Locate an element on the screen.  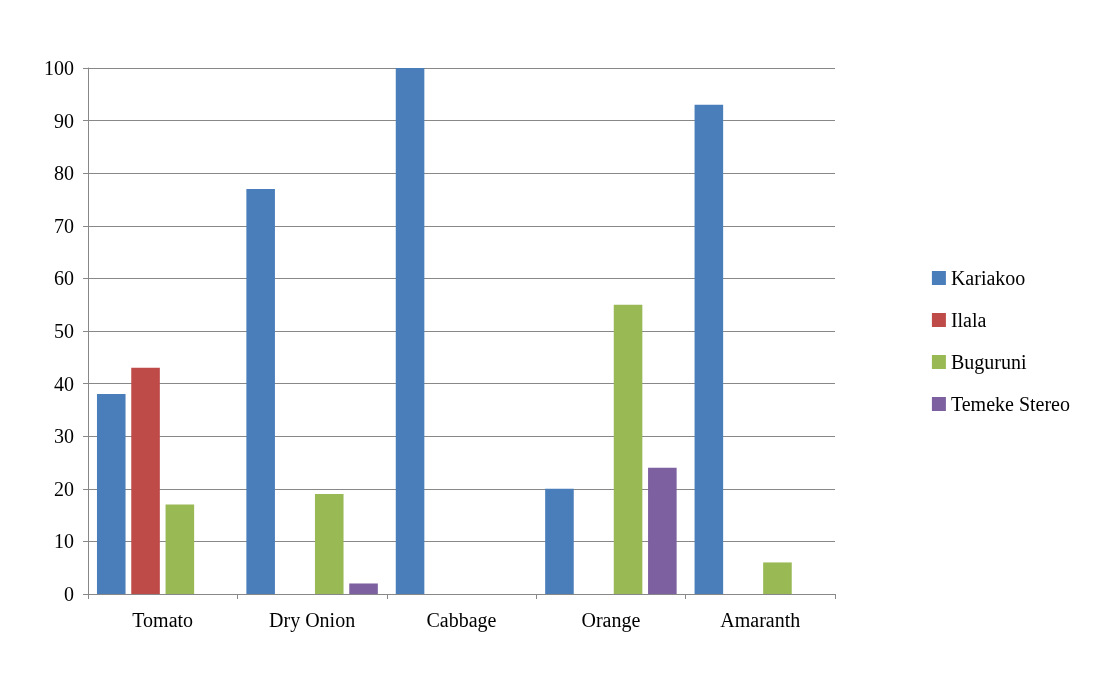
y-tick-label: 20 is located at coordinates (64, 488).